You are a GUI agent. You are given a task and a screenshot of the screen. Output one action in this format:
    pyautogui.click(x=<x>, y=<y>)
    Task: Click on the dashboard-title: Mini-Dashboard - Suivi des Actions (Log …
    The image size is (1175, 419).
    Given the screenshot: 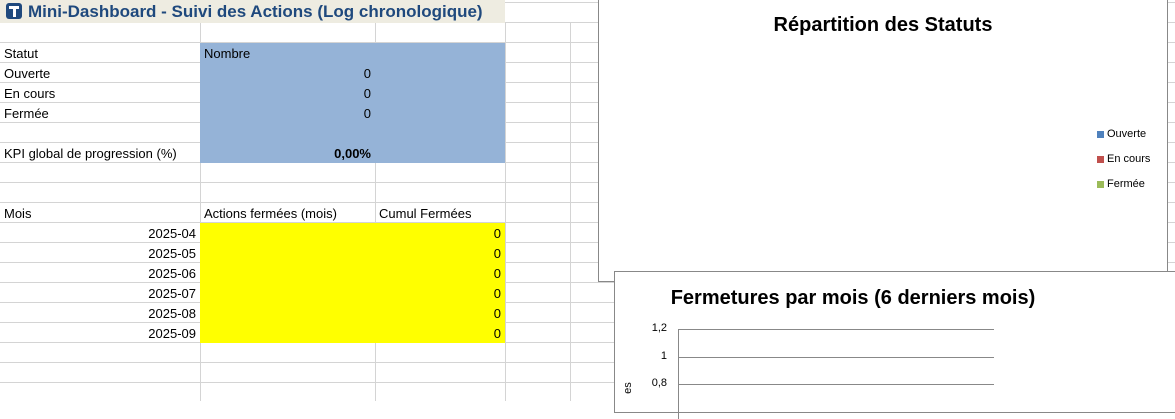 What is the action you would take?
    pyautogui.click(x=252, y=11)
    